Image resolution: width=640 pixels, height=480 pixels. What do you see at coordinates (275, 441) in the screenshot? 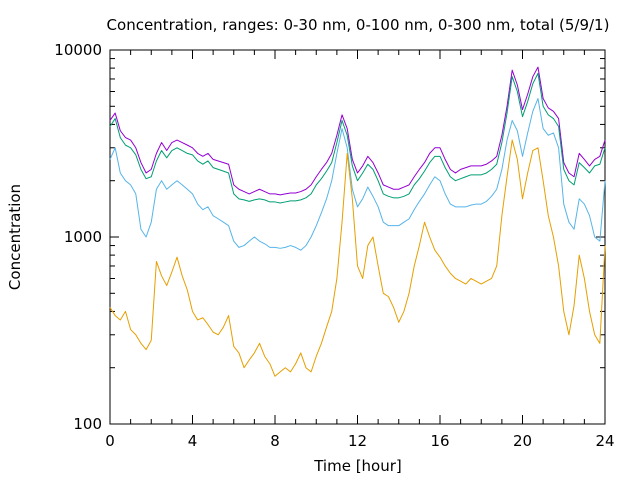
I see `x-tick-label: 8` at bounding box center [275, 441].